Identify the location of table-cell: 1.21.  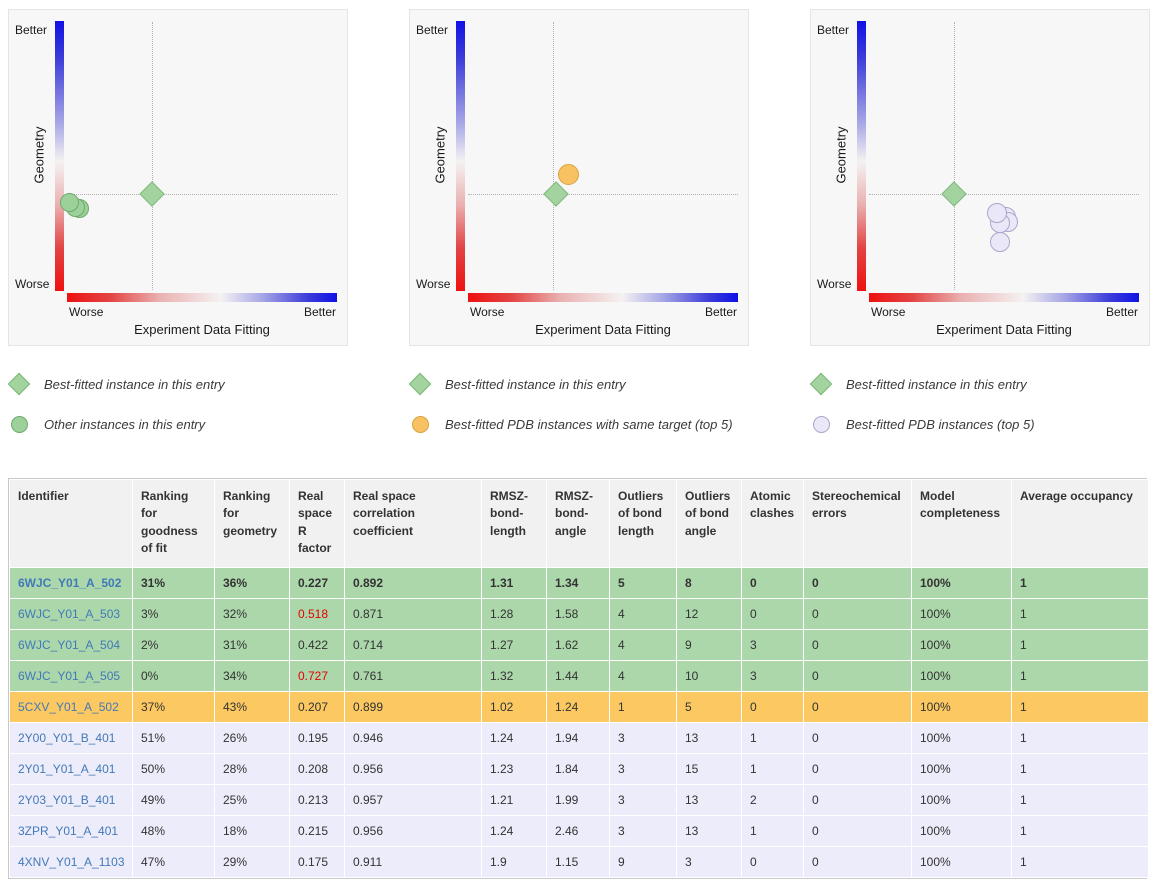
(514, 800).